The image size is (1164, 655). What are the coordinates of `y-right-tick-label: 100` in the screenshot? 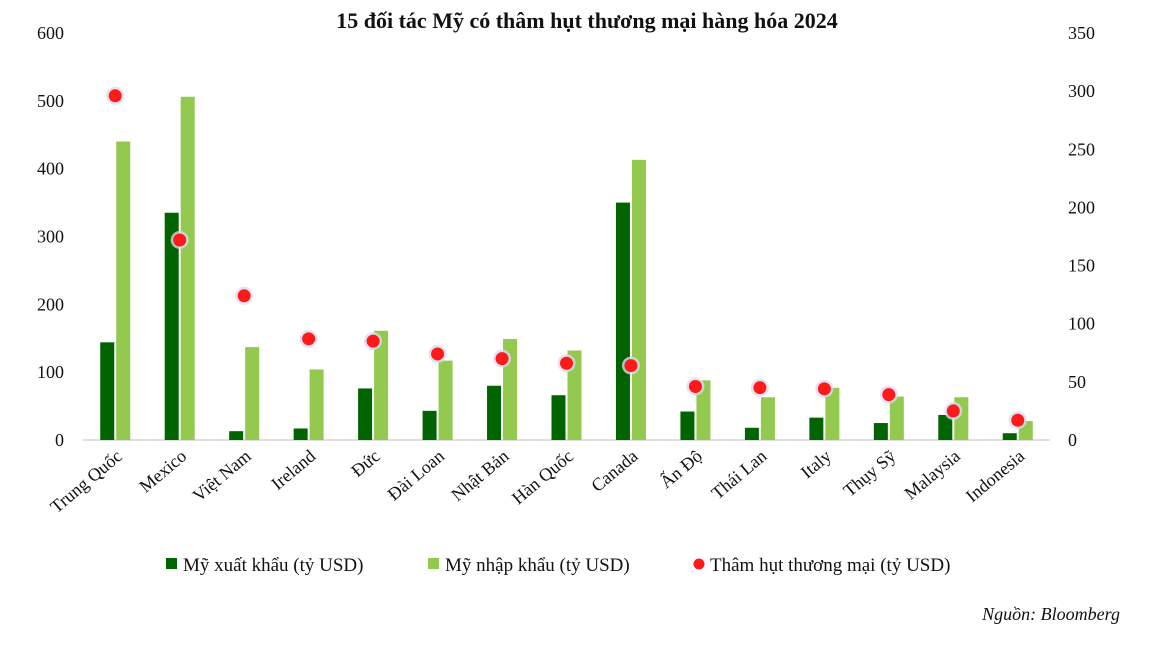 It's located at (1081, 324).